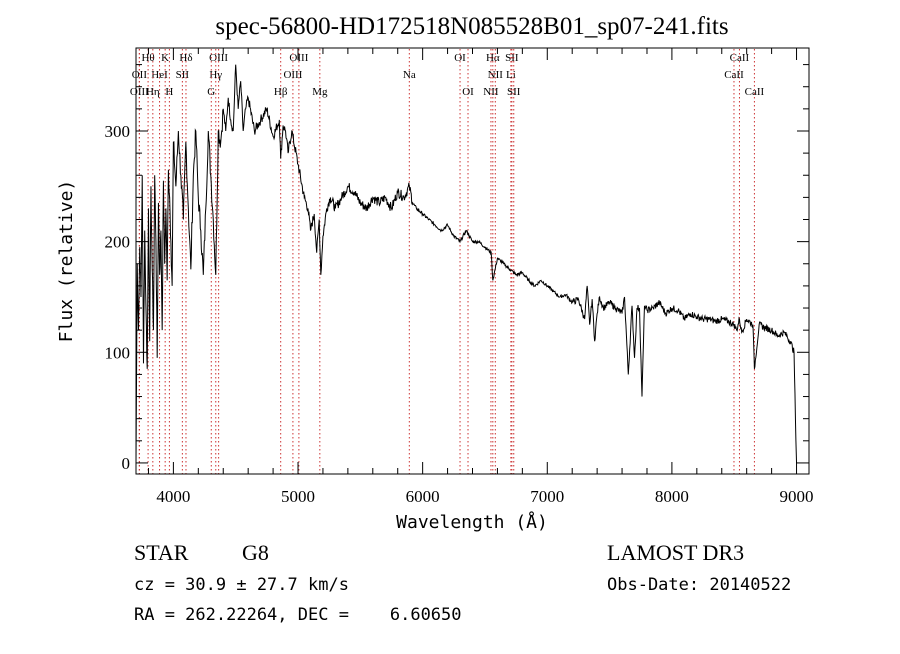  I want to click on y-axis-label: Flux (relative), so click(66, 261).